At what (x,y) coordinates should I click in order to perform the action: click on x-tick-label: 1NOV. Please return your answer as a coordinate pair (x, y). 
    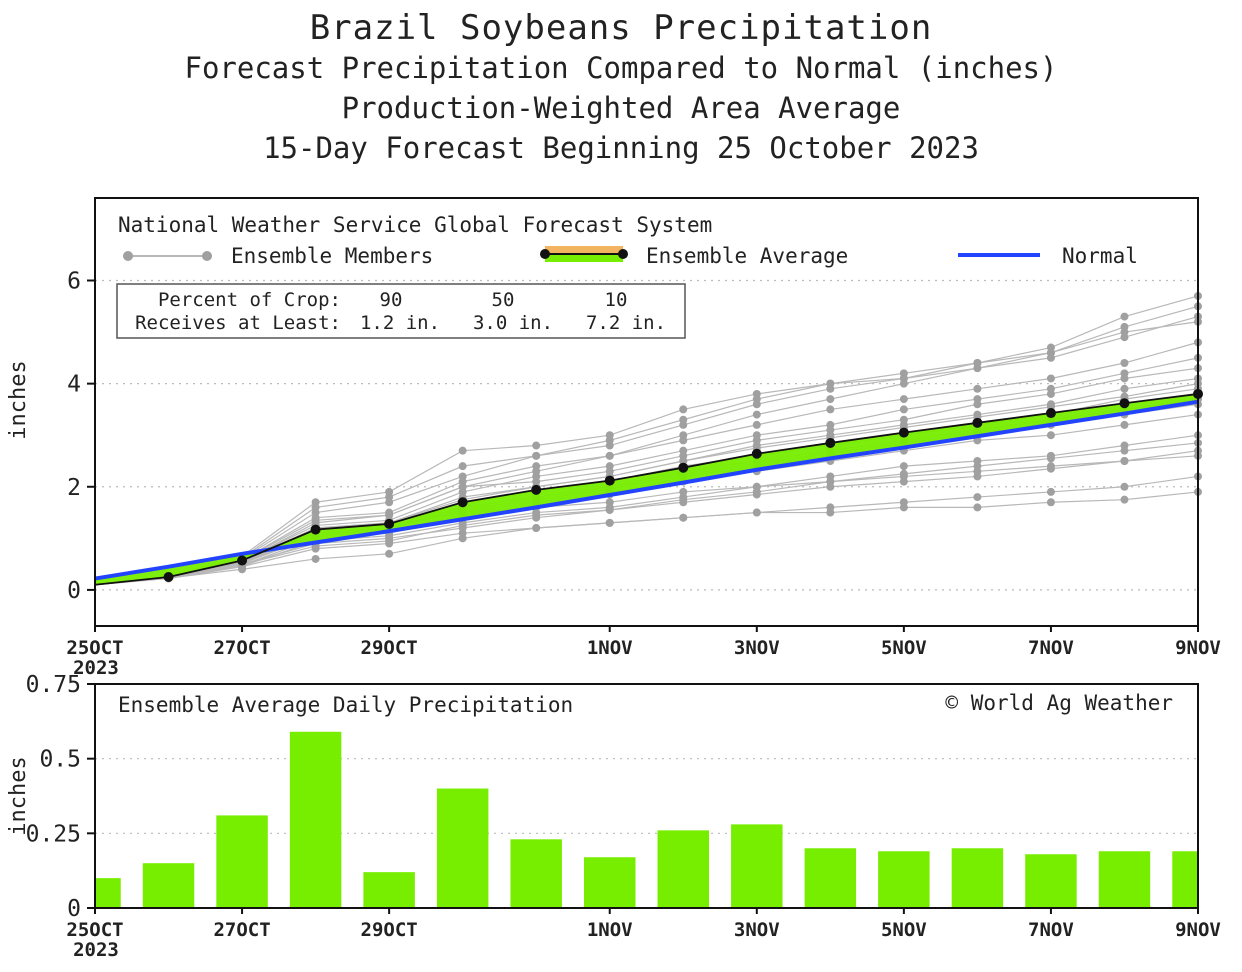
    Looking at the image, I should click on (610, 648).